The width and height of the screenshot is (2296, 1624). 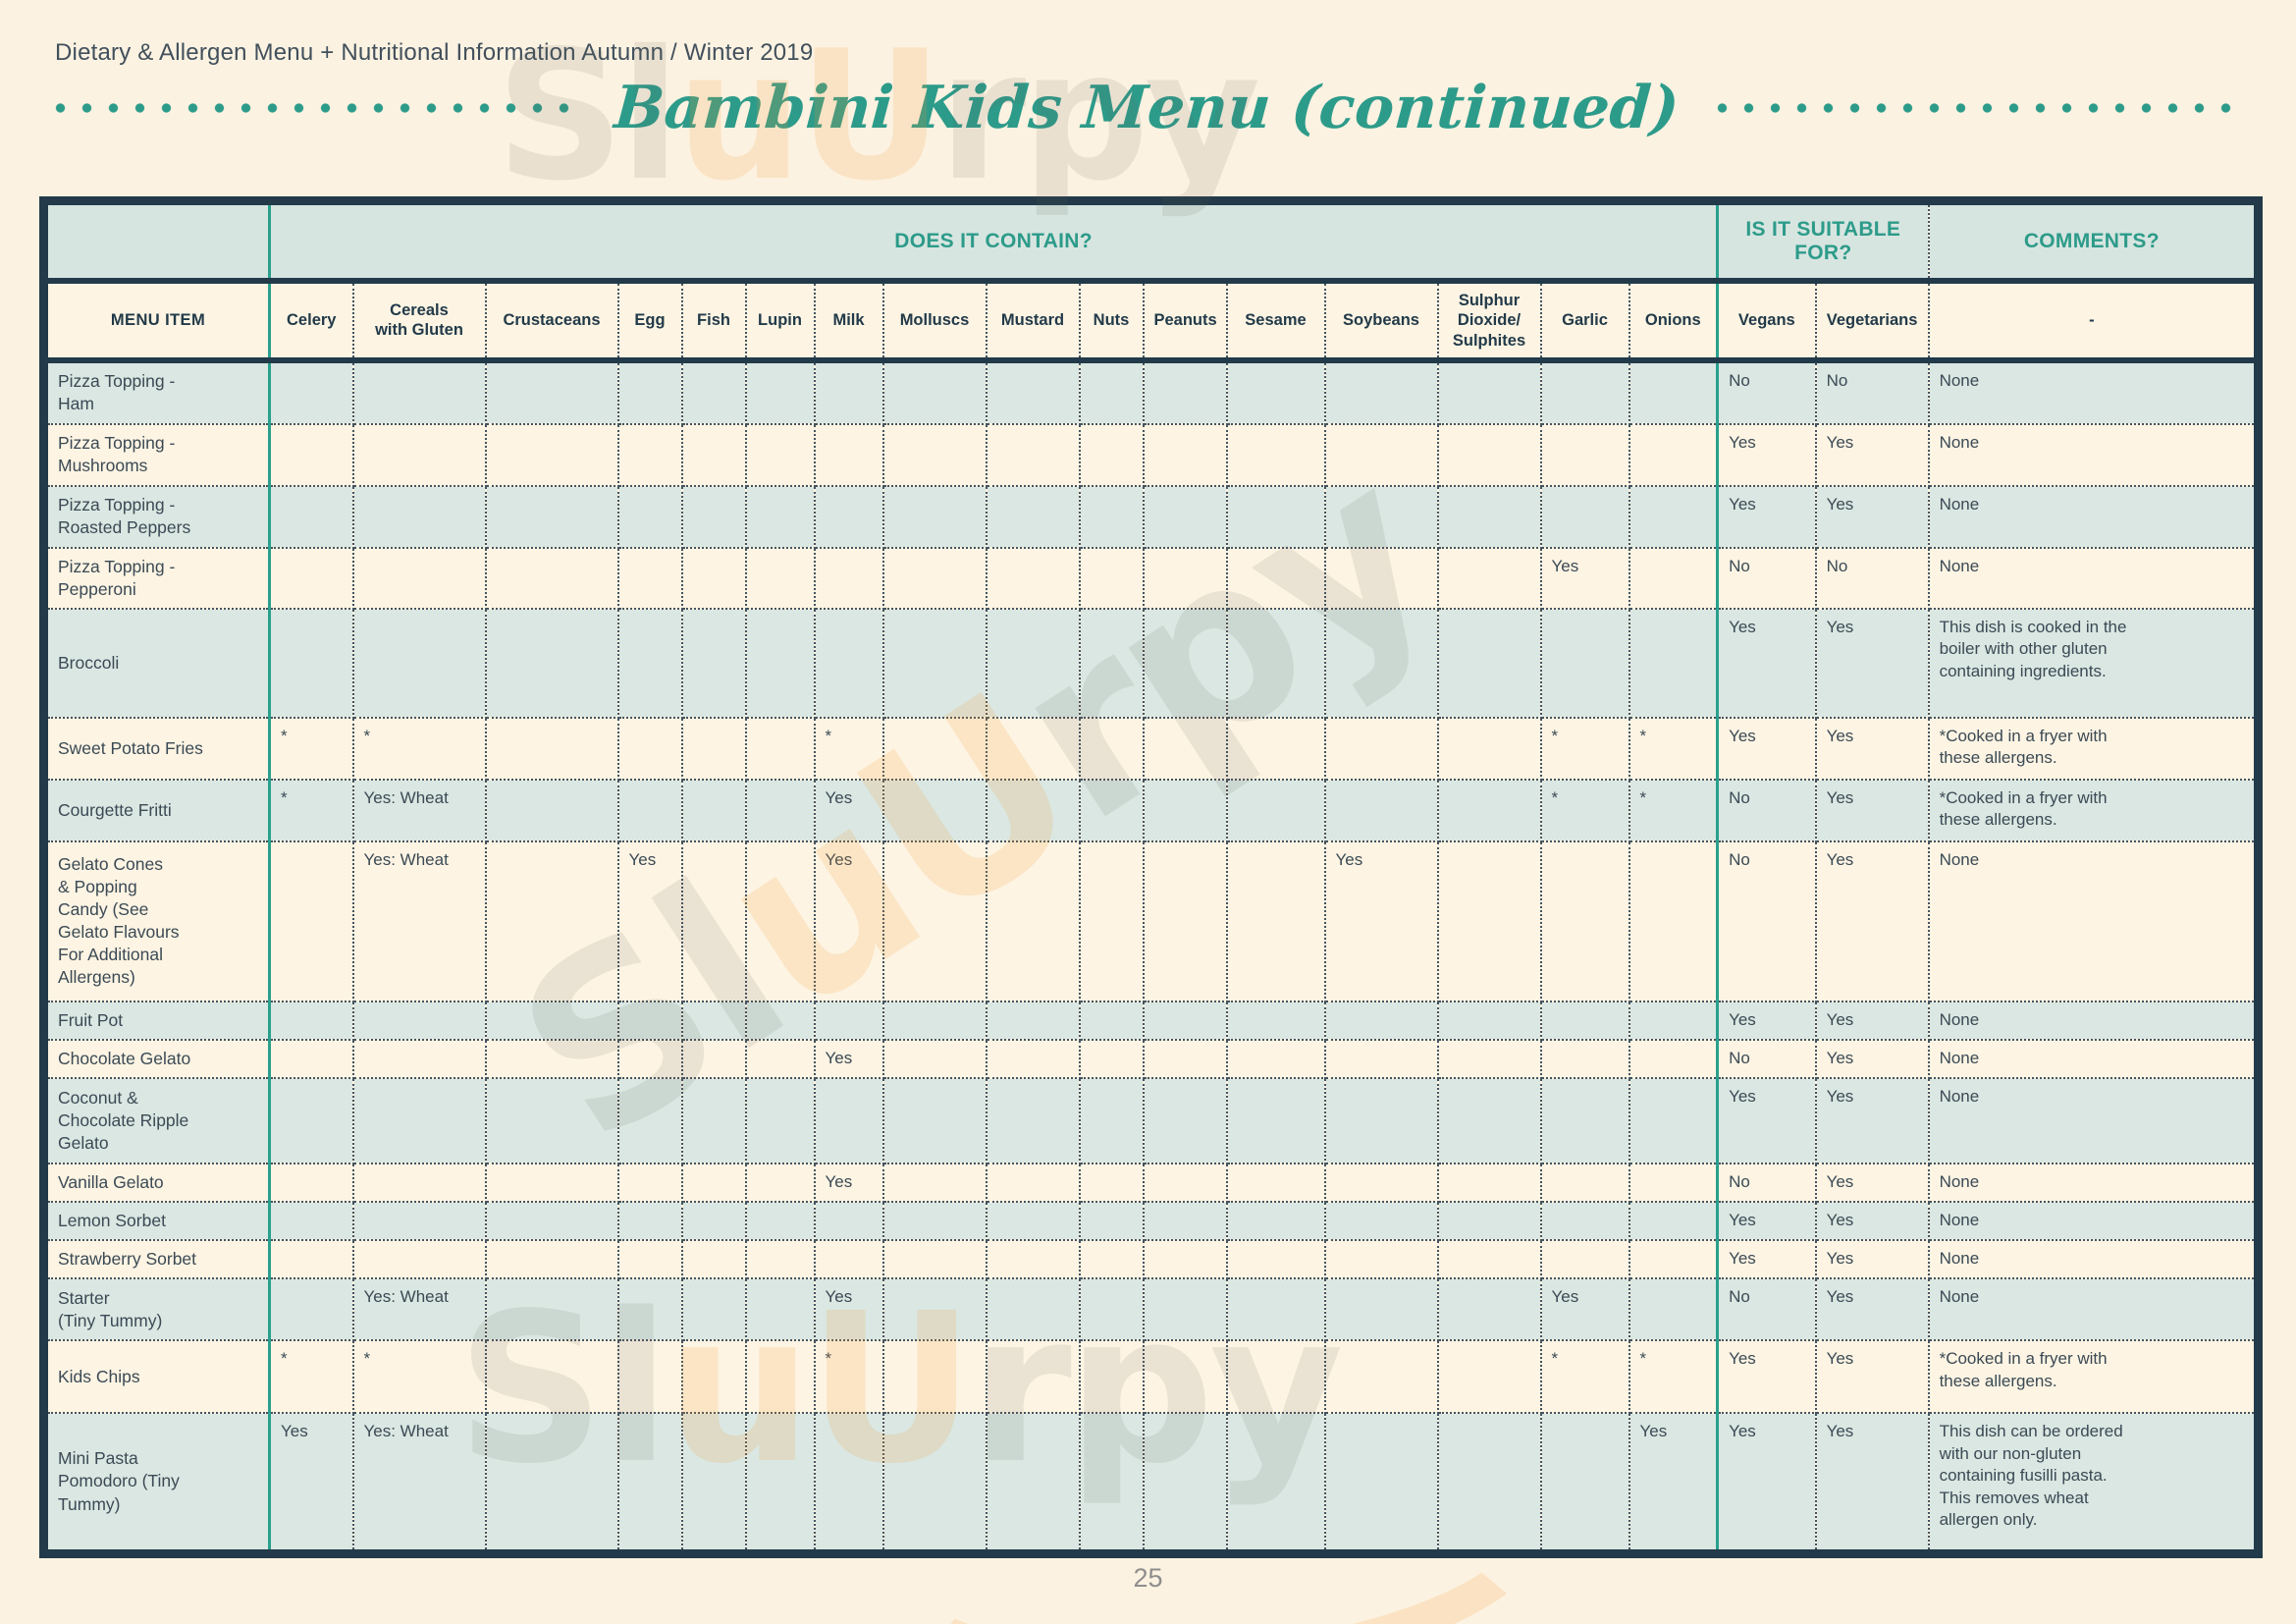 What do you see at coordinates (156, 1221) in the screenshot?
I see `menu-item-cell: Lemon Sorbet` at bounding box center [156, 1221].